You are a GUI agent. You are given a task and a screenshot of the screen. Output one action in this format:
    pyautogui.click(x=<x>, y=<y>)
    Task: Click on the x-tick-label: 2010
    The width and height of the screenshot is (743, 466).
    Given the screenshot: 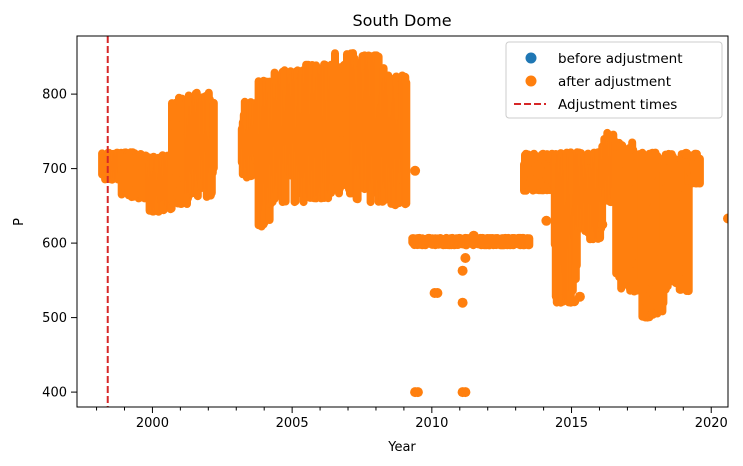 What is the action you would take?
    pyautogui.click(x=431, y=423)
    